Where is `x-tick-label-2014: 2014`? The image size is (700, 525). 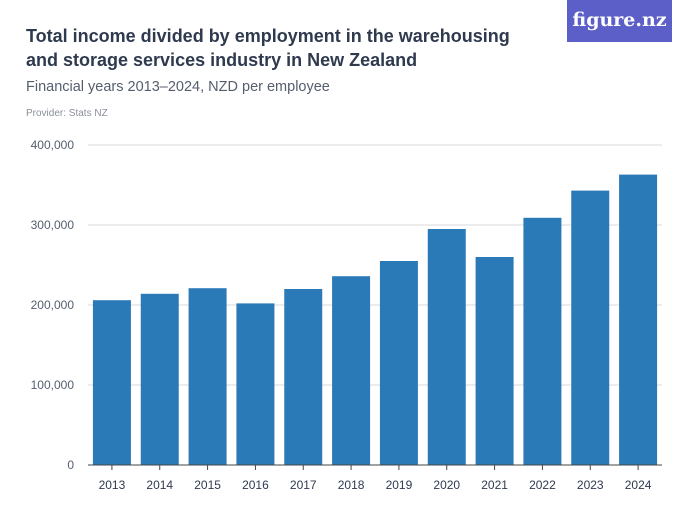
x-tick-label-2014: 2014 is located at coordinates (159, 485).